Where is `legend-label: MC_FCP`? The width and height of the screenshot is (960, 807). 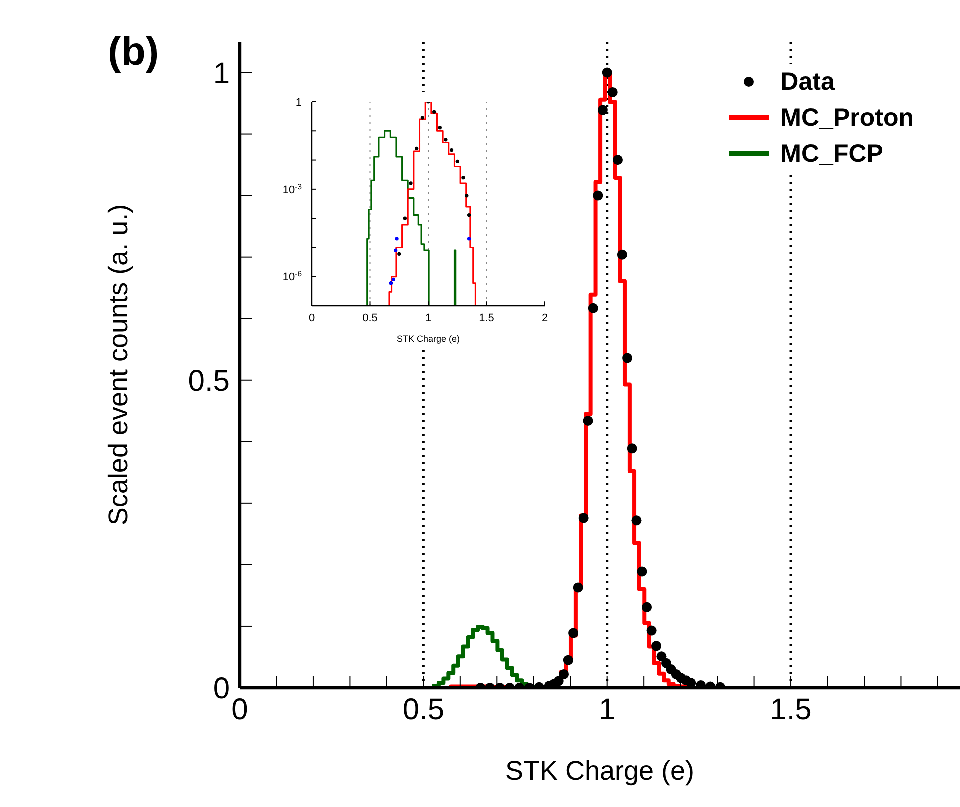
legend-label: MC_FCP is located at coordinates (832, 154).